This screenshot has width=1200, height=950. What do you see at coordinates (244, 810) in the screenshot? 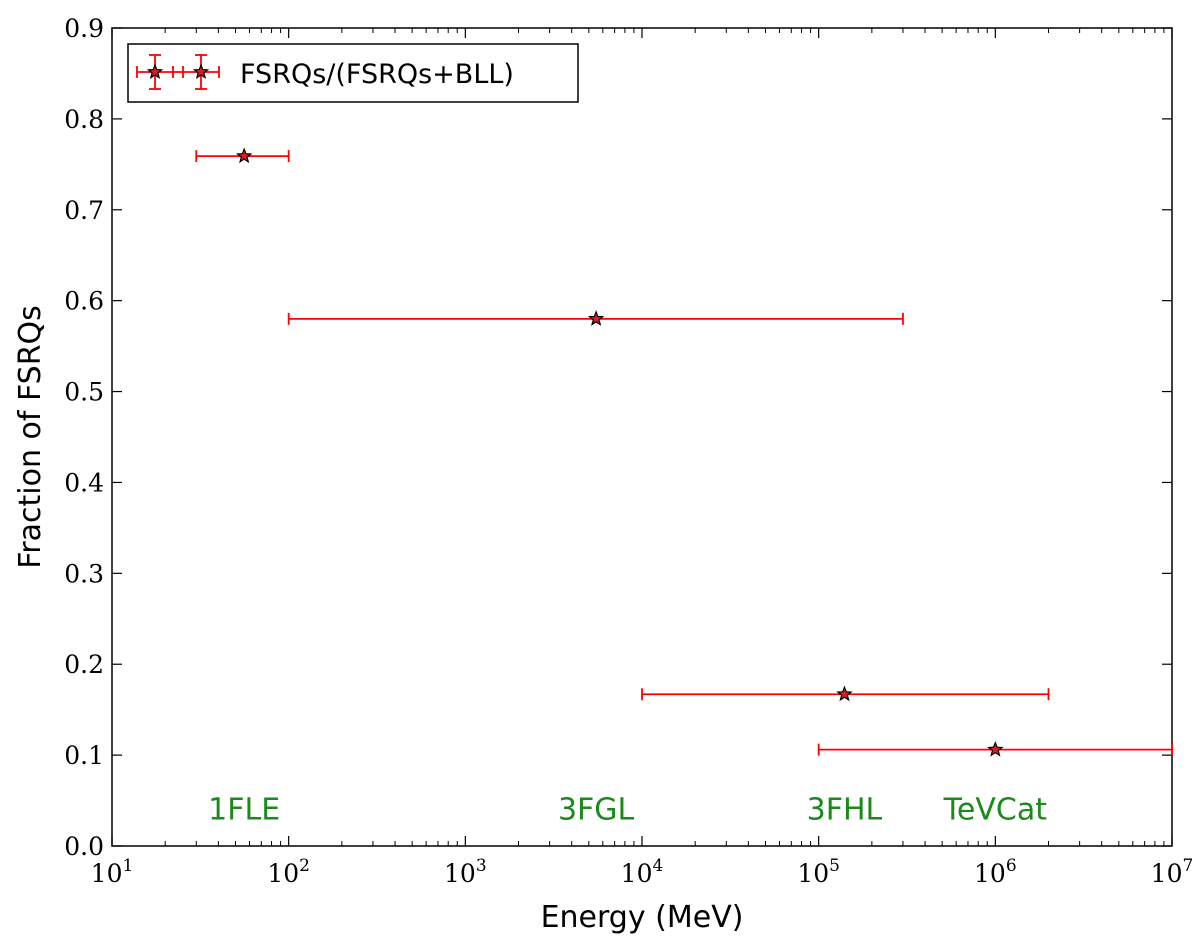
I see `catalog-label: 1FLE` at bounding box center [244, 810].